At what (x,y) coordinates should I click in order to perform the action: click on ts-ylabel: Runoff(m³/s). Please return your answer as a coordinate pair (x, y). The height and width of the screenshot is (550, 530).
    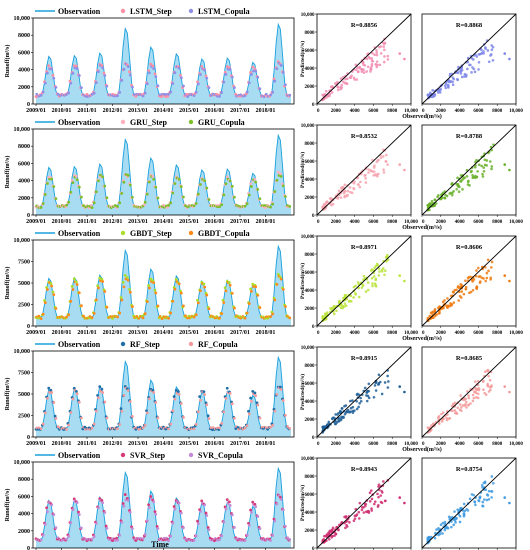
    Looking at the image, I should click on (7, 394).